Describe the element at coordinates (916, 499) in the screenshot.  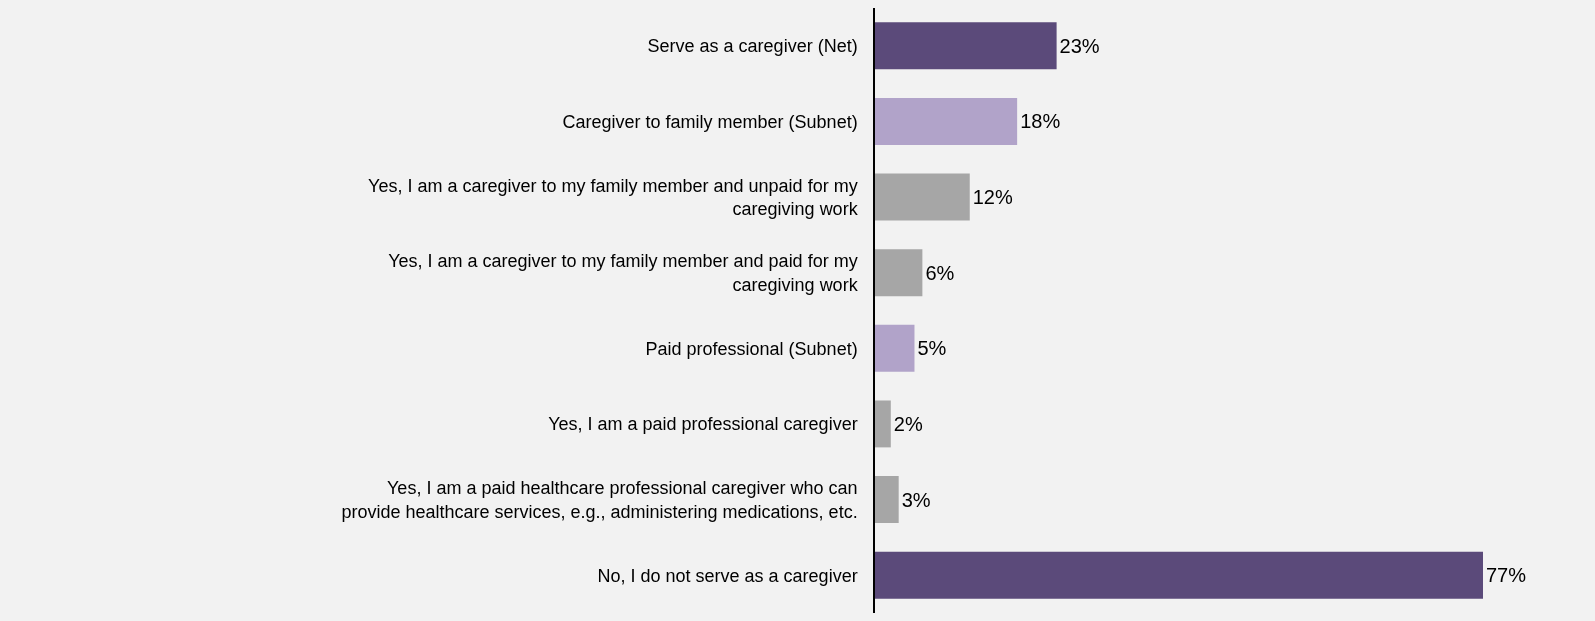
I see `data-label: 3%` at that location.